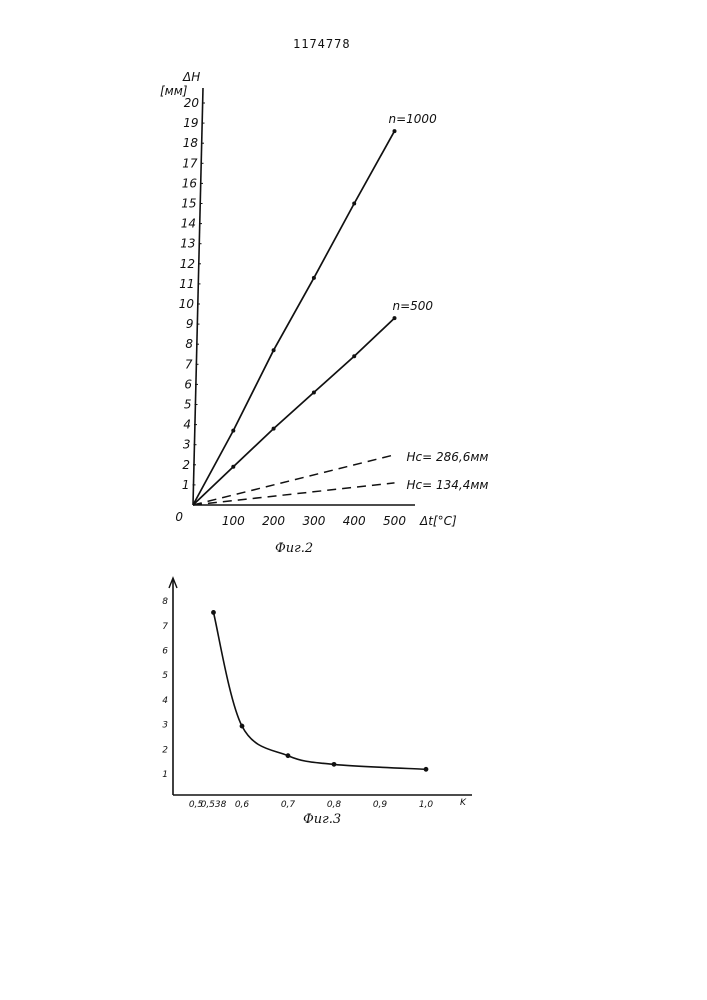 Image resolution: width=707 pixels, height=1000 pixels. What do you see at coordinates (165, 726) in the screenshot?
I see `y-tick-label: 3` at bounding box center [165, 726].